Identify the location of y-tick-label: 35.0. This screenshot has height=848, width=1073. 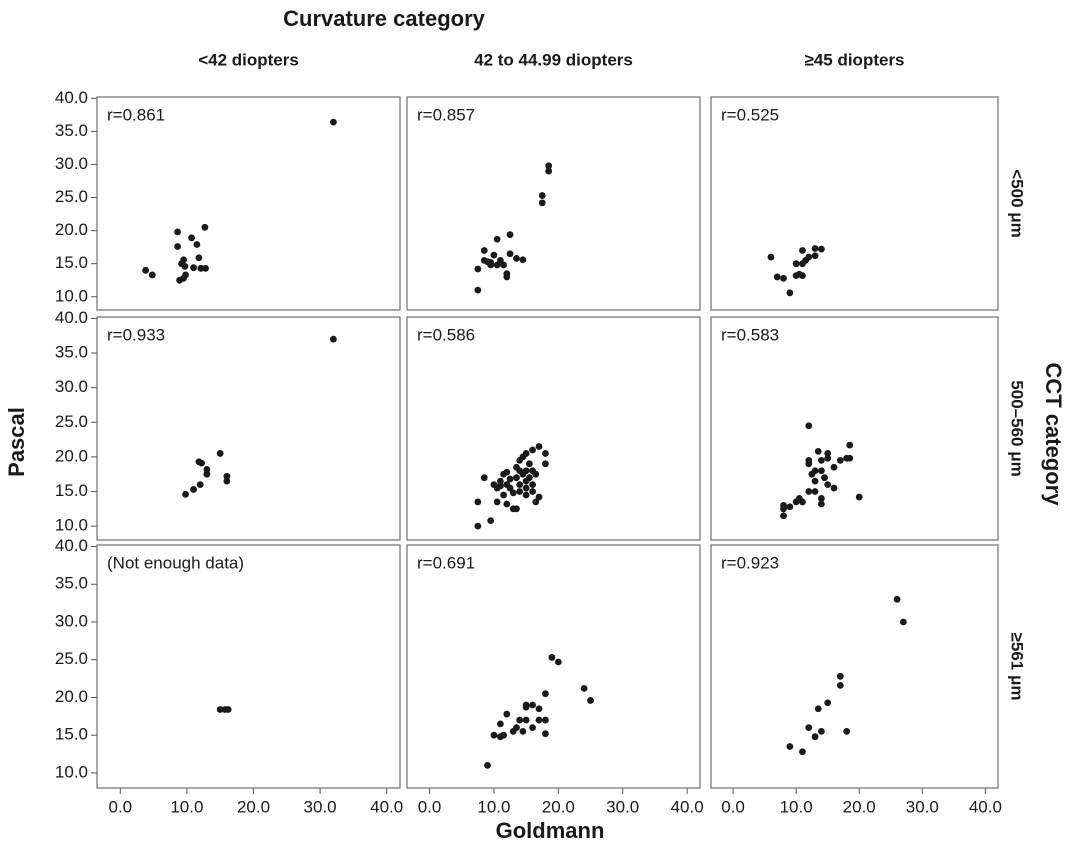
(71, 583).